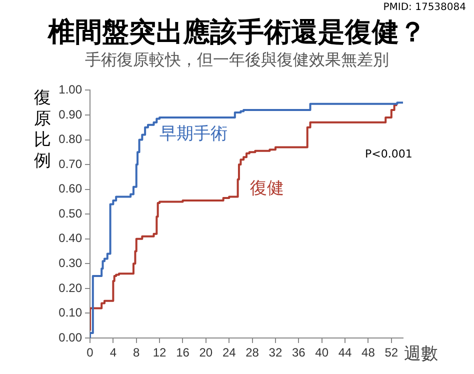  What do you see at coordinates (70, 337) in the screenshot?
I see `y-tick-label: 0.00` at bounding box center [70, 337].